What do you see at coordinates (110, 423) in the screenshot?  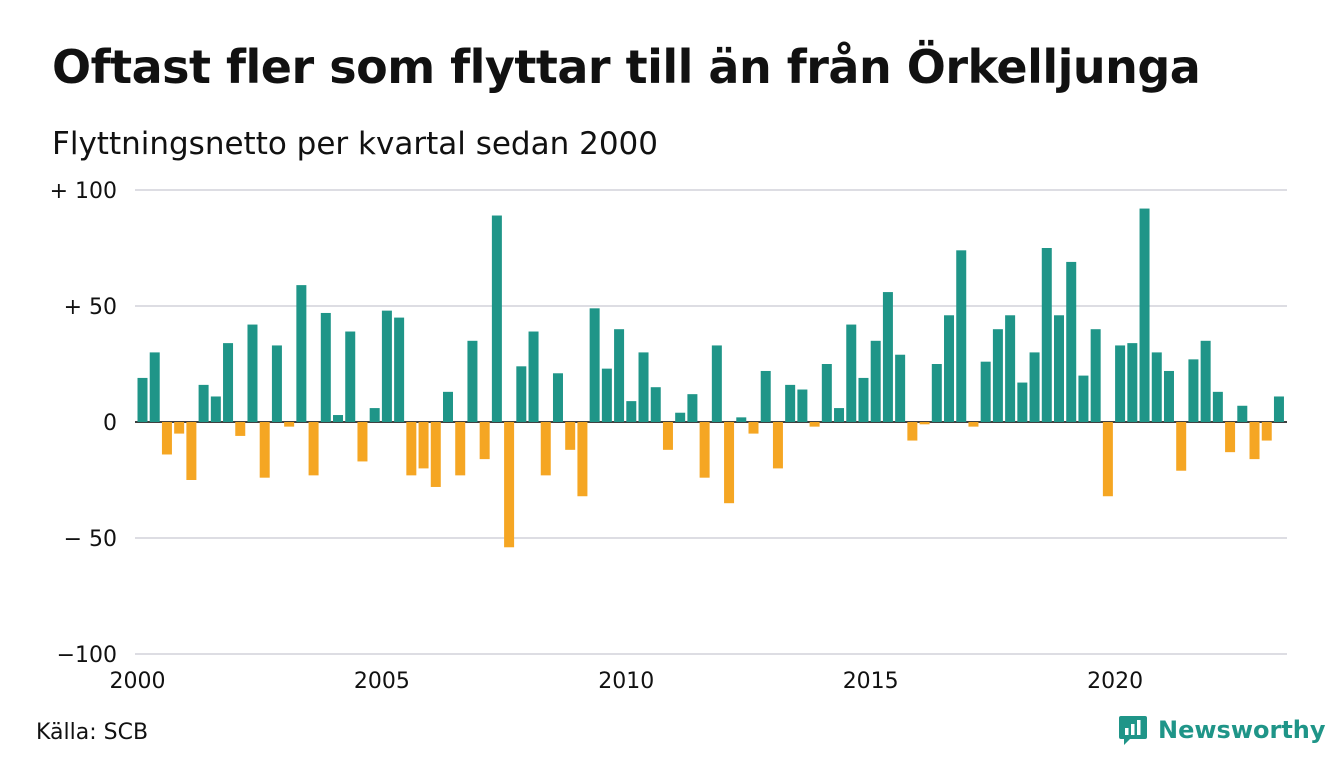 I see `y-tick-label: 0` at bounding box center [110, 423].